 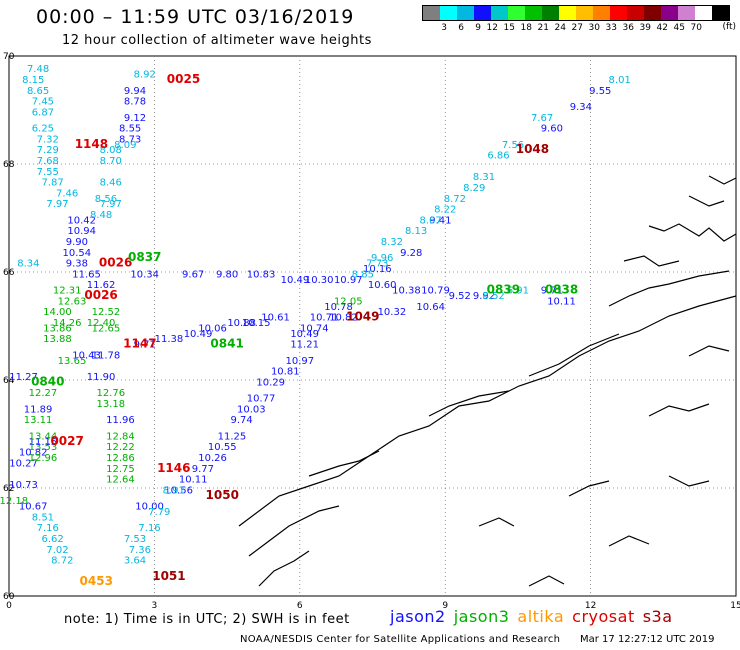 I want to click on wave-height-label: 11.21, so click(x=304, y=345).